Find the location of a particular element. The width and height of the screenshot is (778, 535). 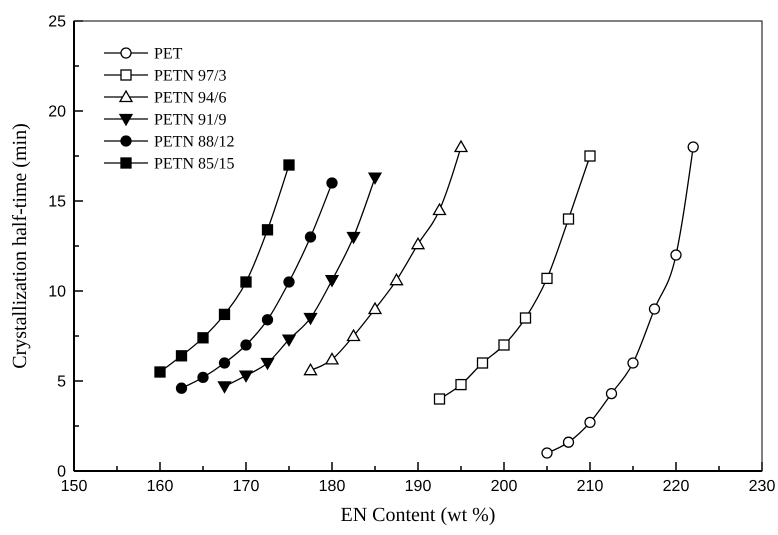

y-tick-label: 15 is located at coordinates (57, 202).